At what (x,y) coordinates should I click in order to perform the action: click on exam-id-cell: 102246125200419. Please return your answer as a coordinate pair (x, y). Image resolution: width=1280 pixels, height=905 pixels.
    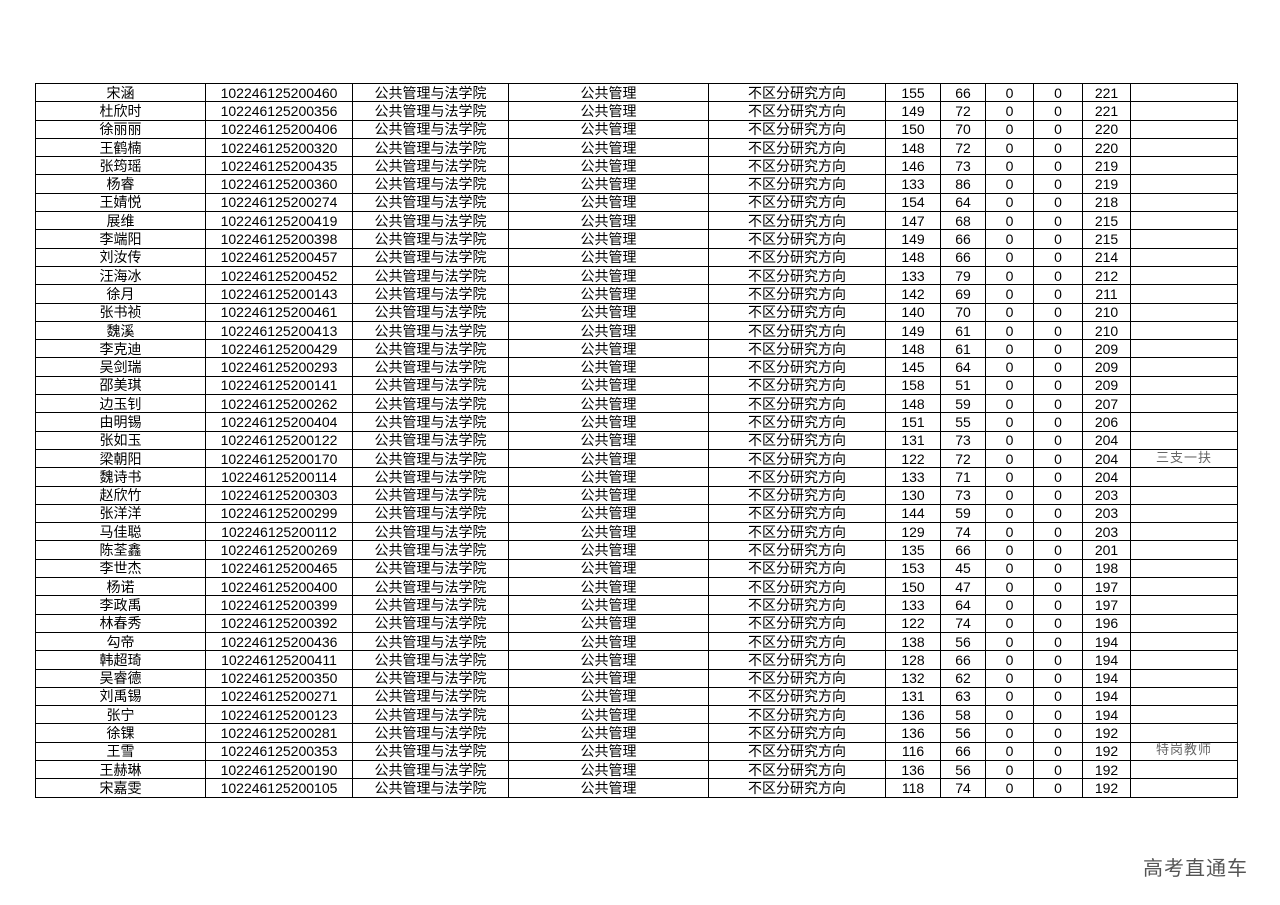
    Looking at the image, I should click on (279, 221).